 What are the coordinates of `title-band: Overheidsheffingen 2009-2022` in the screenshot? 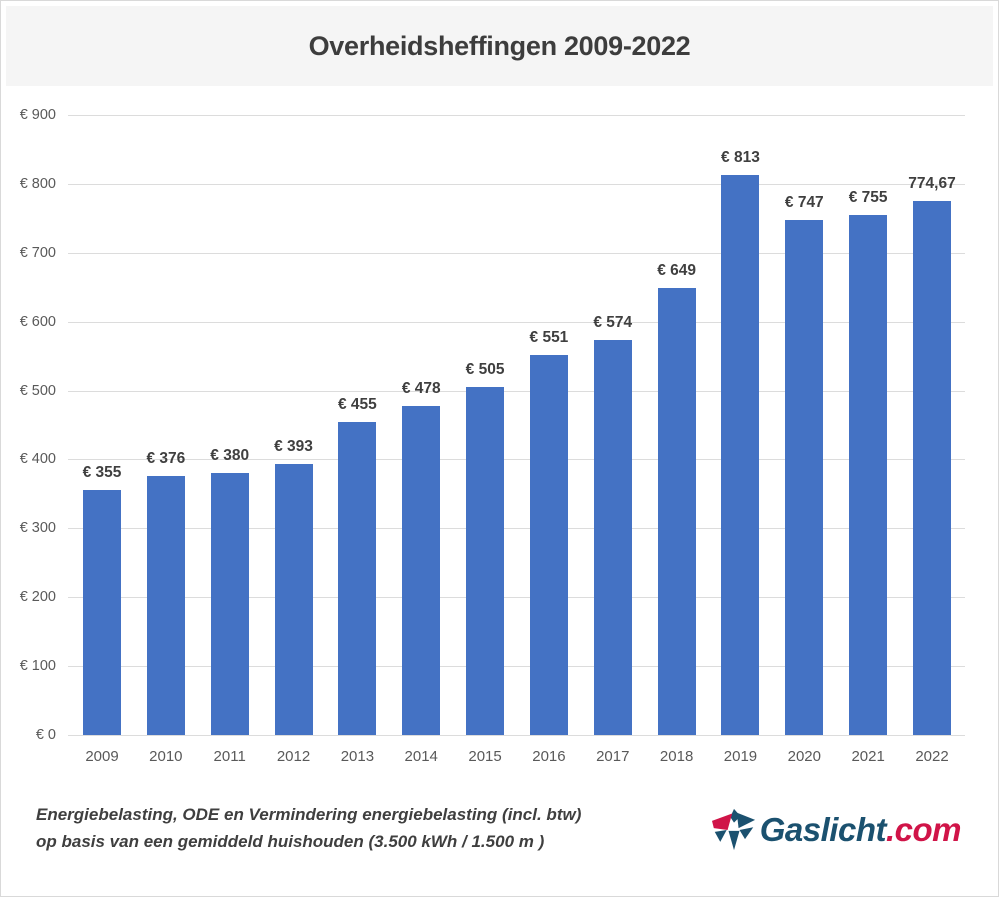 It's located at (499, 46).